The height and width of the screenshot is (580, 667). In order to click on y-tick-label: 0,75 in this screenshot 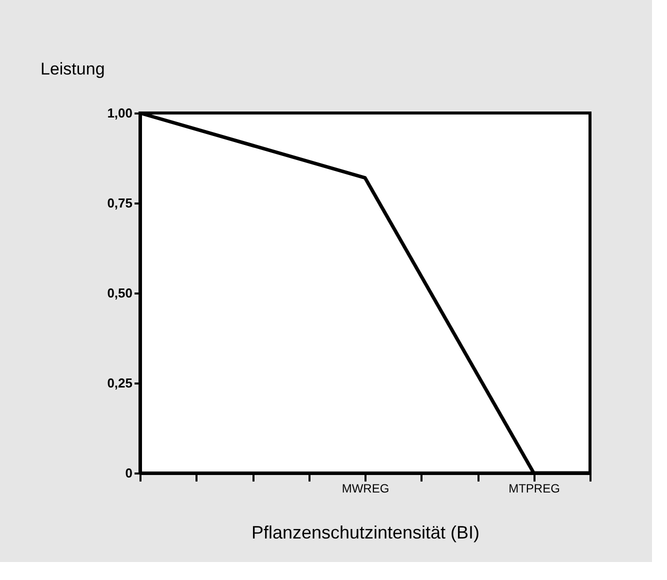, I will do `click(119, 203)`.